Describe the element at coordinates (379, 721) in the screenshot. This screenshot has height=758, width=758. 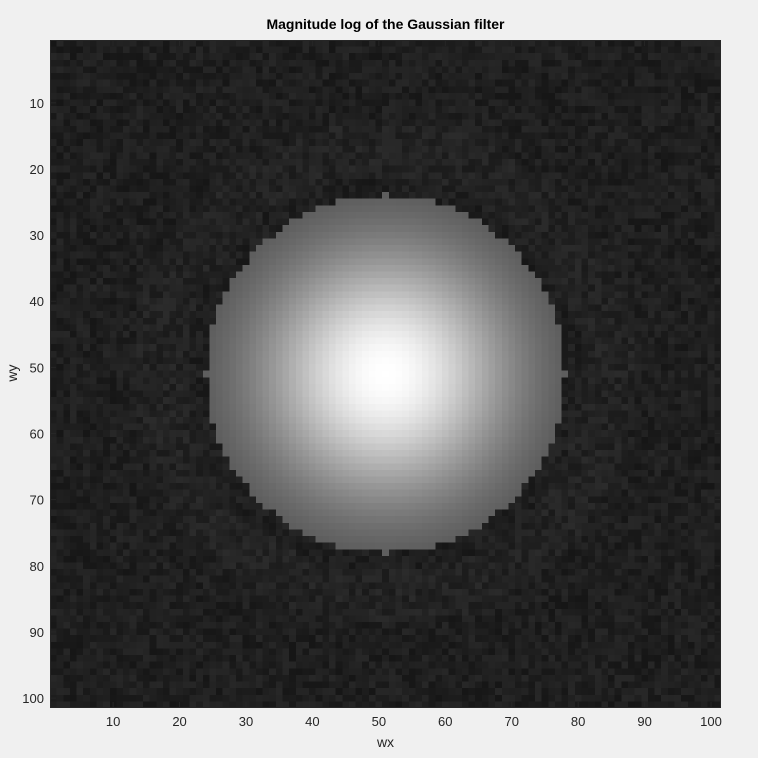
I see `x-tick-label: 50` at that location.